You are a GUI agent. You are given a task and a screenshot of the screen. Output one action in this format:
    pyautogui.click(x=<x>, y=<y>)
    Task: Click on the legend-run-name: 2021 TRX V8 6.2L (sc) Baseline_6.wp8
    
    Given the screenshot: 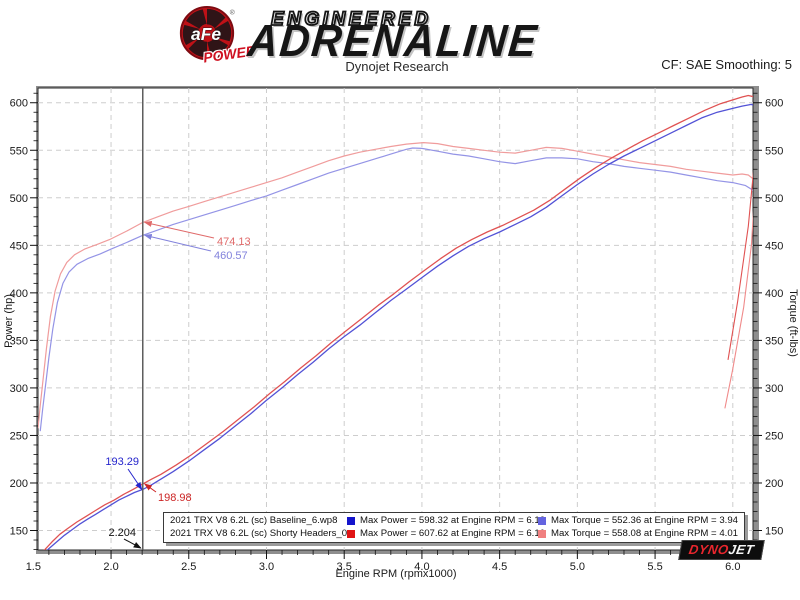 What is the action you would take?
    pyautogui.click(x=254, y=520)
    